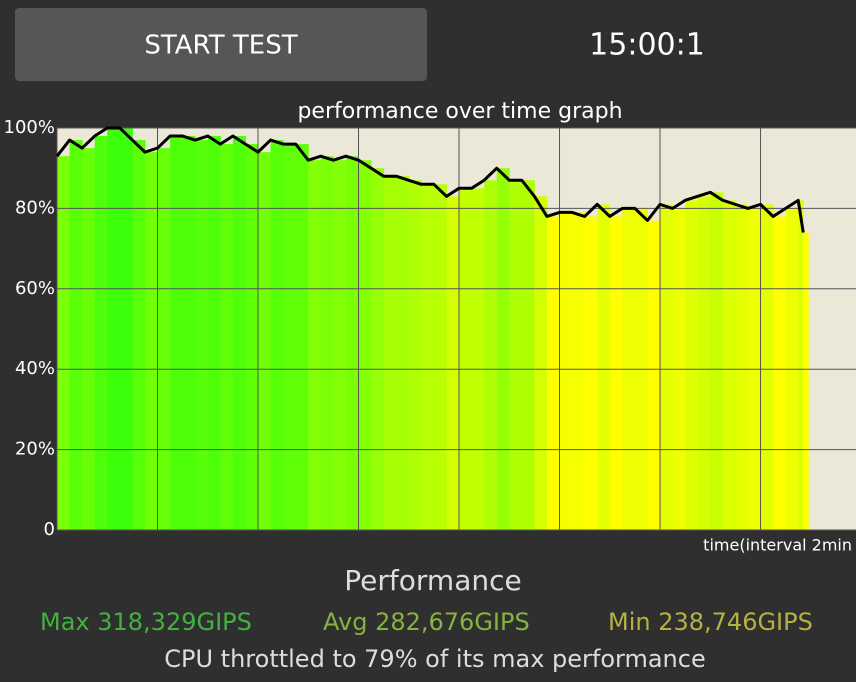 This screenshot has height=682, width=856. Describe the element at coordinates (49, 529) in the screenshot. I see `y-tick-label: 0` at that location.